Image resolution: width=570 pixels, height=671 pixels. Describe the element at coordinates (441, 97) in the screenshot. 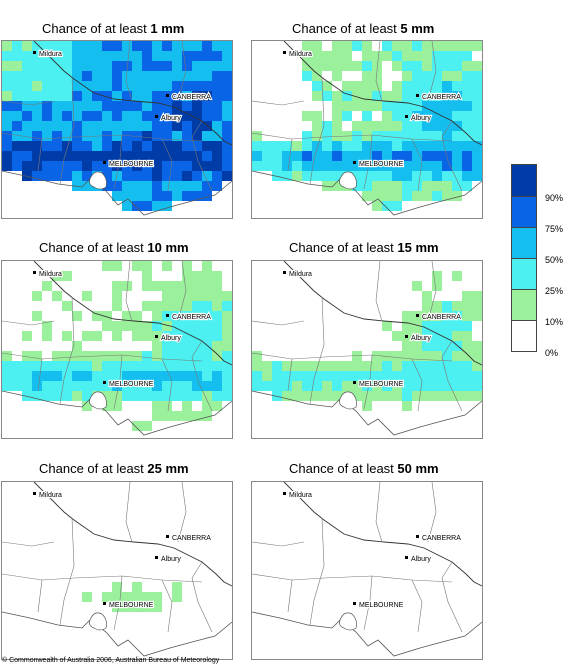

I see `place-label-canberra: CANBERRA` at that location.